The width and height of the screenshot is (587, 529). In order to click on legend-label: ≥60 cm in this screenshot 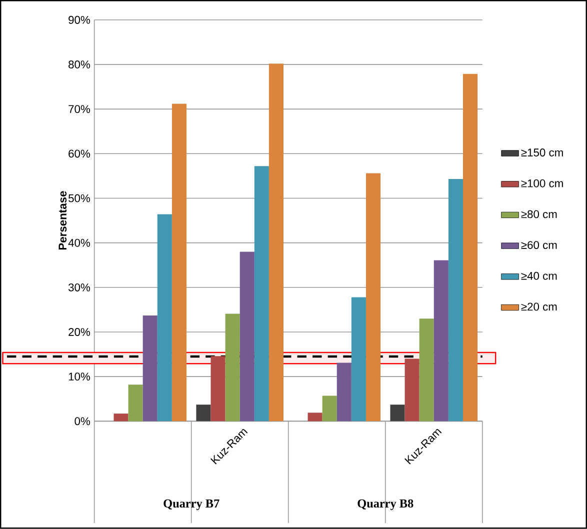, I will do `click(539, 245)`.